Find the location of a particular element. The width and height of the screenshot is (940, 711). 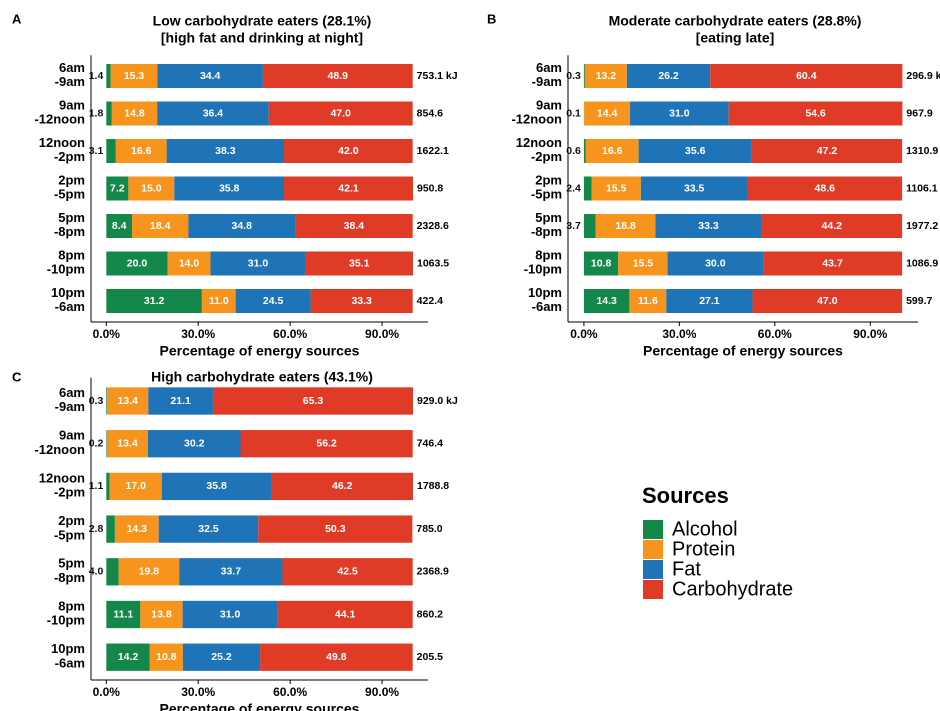

data-label: 16.6 is located at coordinates (141, 151).